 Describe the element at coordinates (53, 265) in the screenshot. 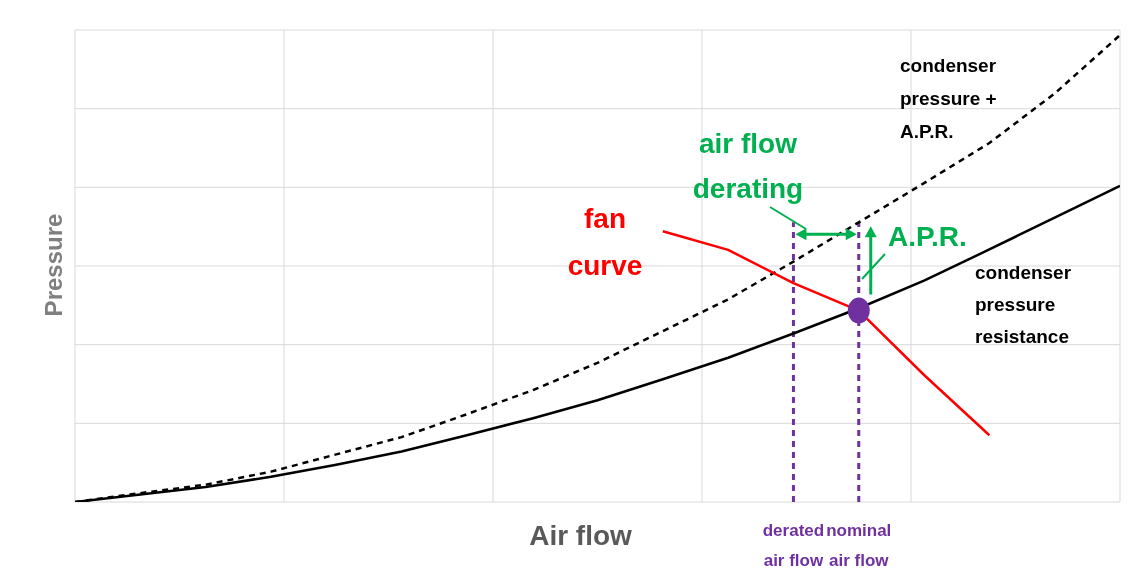

I see `y-axis-title: Pressure` at that location.